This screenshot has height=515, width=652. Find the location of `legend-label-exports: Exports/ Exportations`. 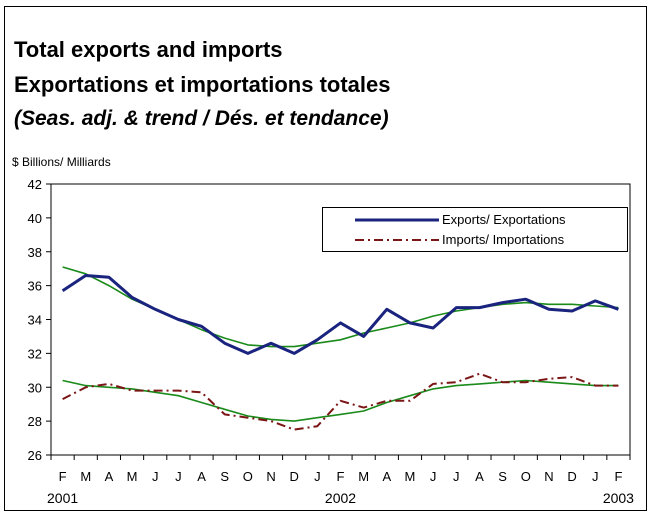

legend-label-exports: Exports/ Exportations is located at coordinates (504, 219).